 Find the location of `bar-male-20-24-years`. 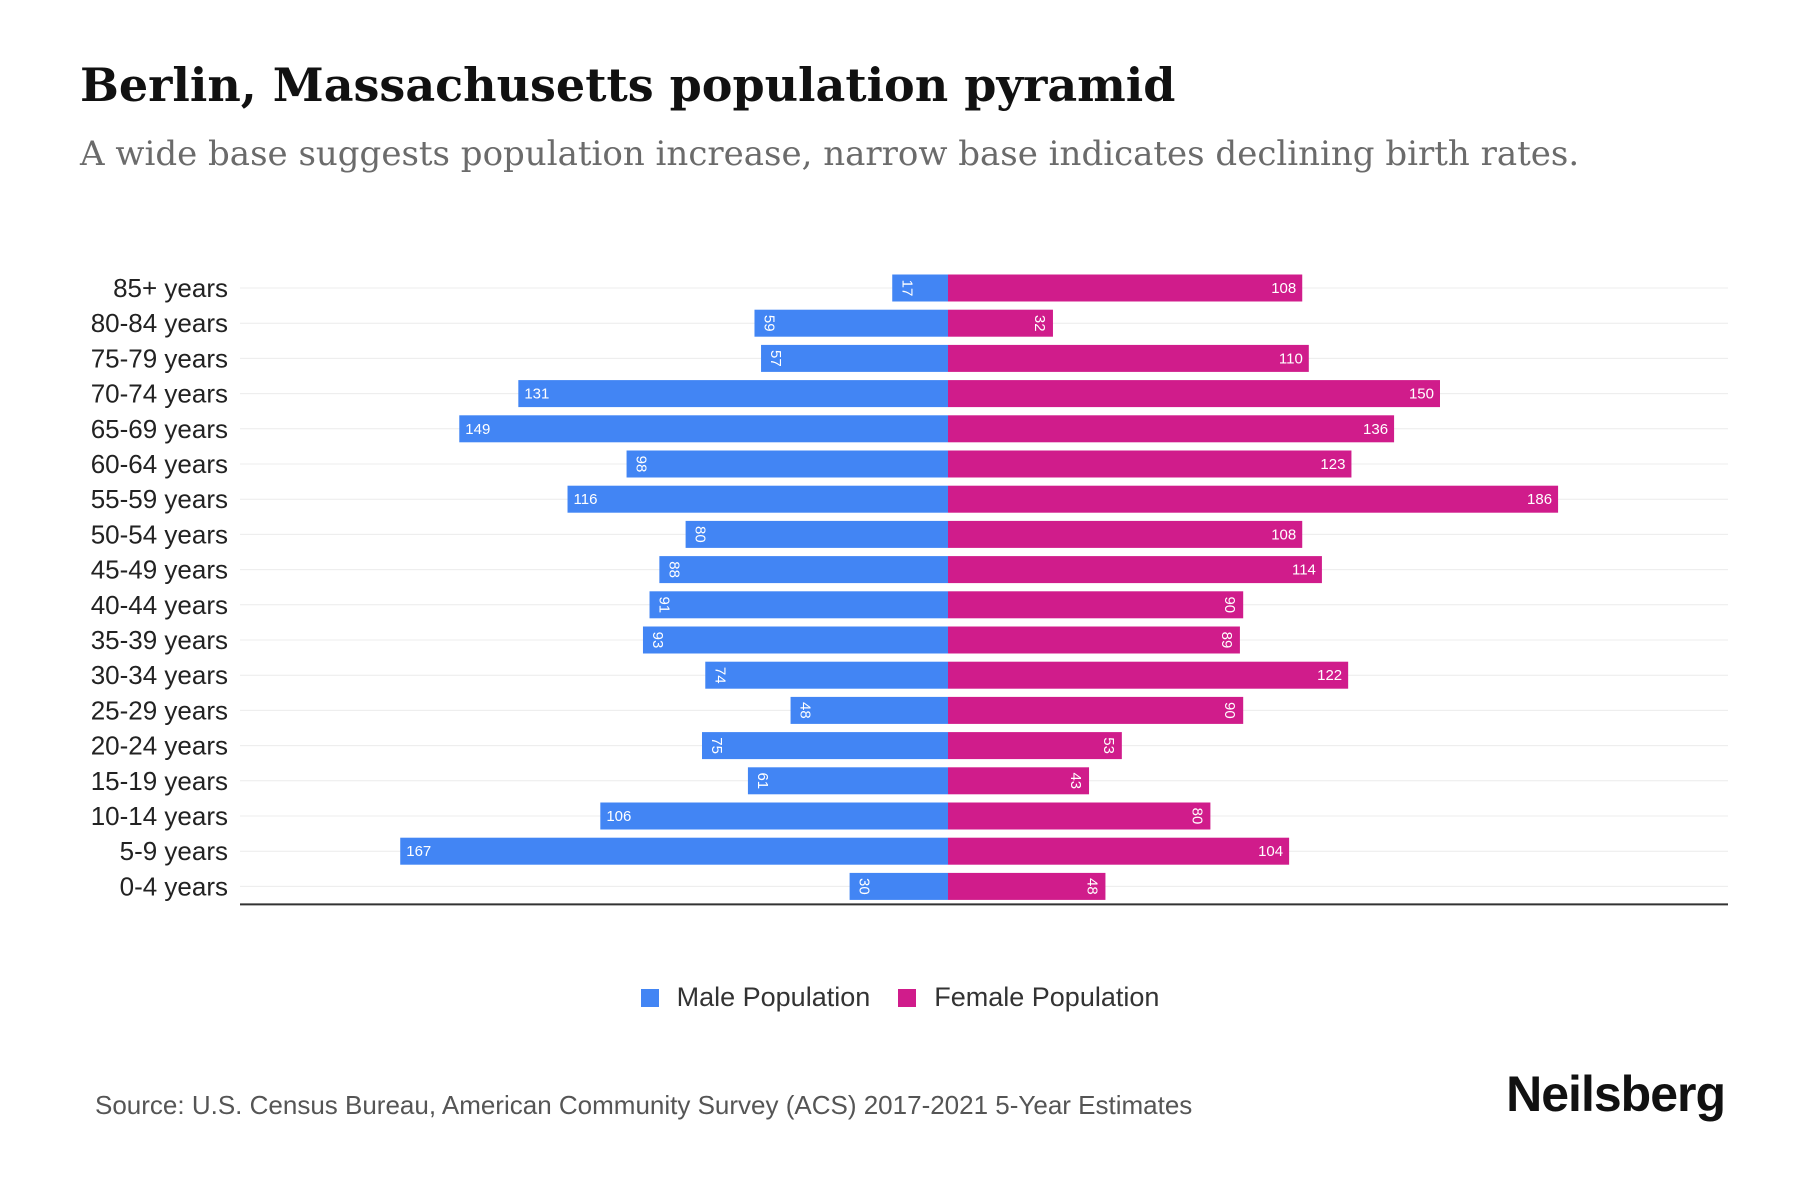

bar-male-20-24-years is located at coordinates (825, 746).